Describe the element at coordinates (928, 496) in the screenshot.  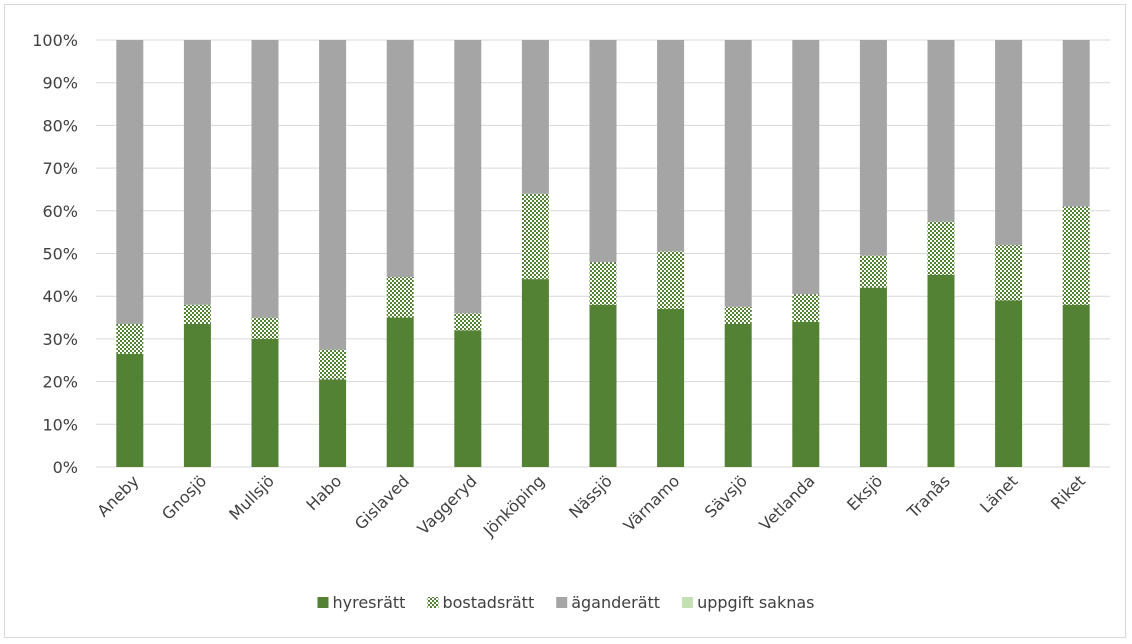
I see `x-tick-label: Tranås` at that location.